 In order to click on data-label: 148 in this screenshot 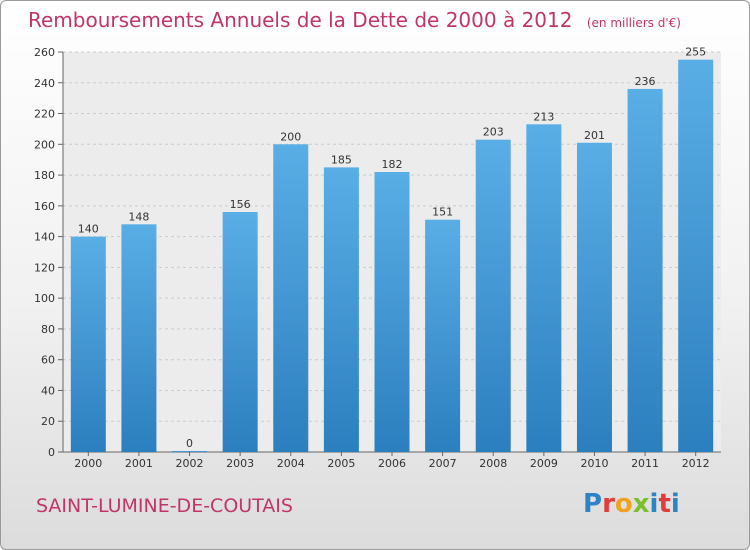, I will do `click(138, 216)`.